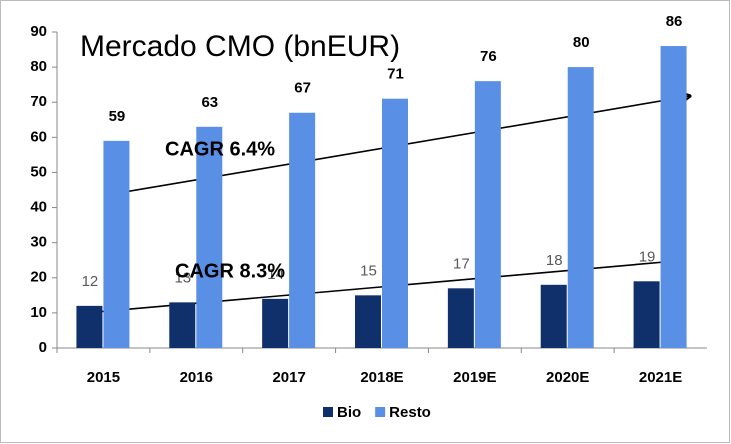  Describe the element at coordinates (117, 116) in the screenshot. I see `value-label: 59` at that location.